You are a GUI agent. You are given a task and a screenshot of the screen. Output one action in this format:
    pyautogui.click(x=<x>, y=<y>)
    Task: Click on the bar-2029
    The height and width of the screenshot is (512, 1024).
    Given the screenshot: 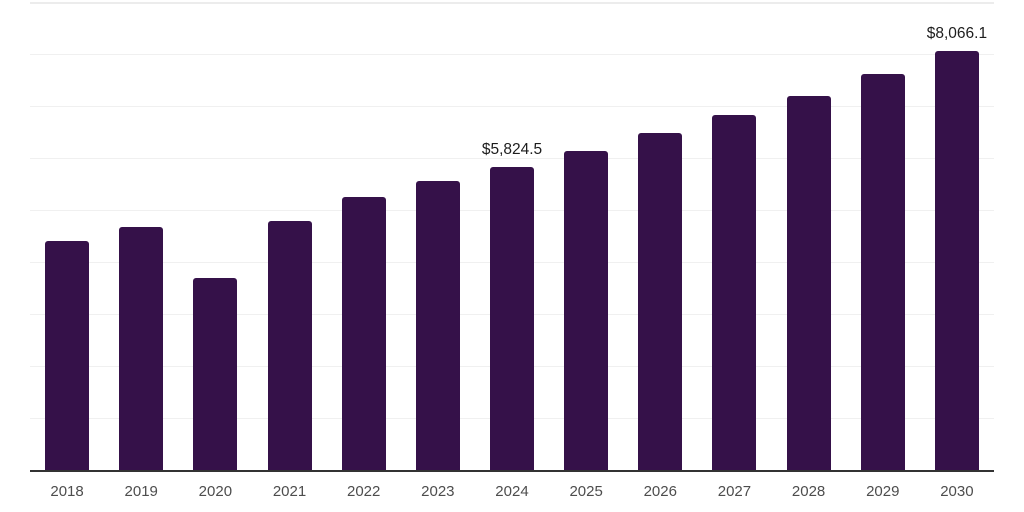 What is the action you would take?
    pyautogui.click(x=882, y=272)
    